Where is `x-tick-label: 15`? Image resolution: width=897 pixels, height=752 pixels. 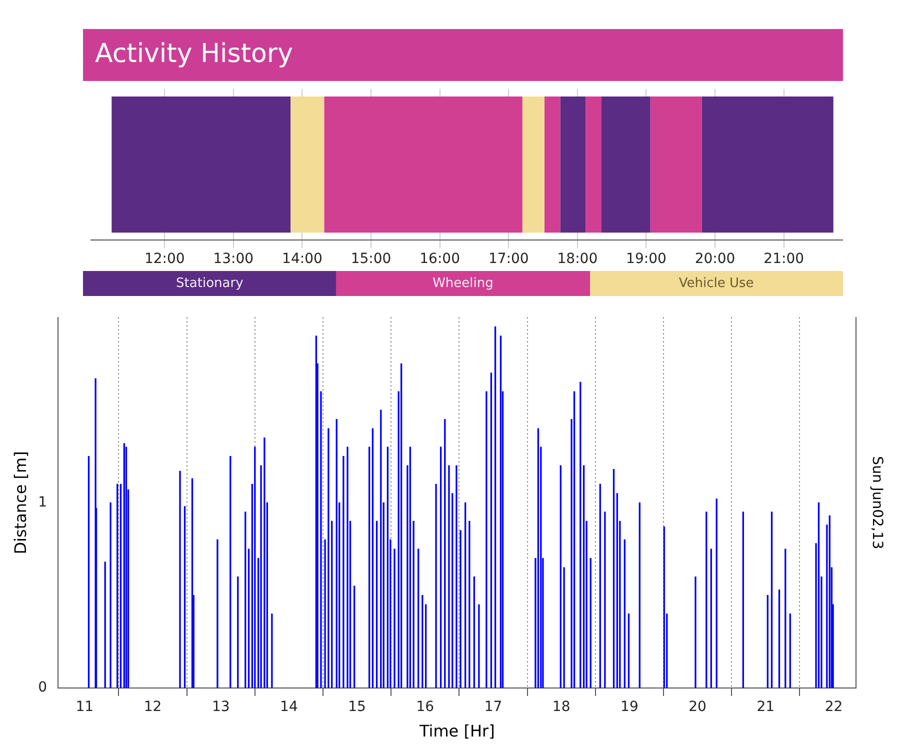
x-tick-label: 15 is located at coordinates (357, 707).